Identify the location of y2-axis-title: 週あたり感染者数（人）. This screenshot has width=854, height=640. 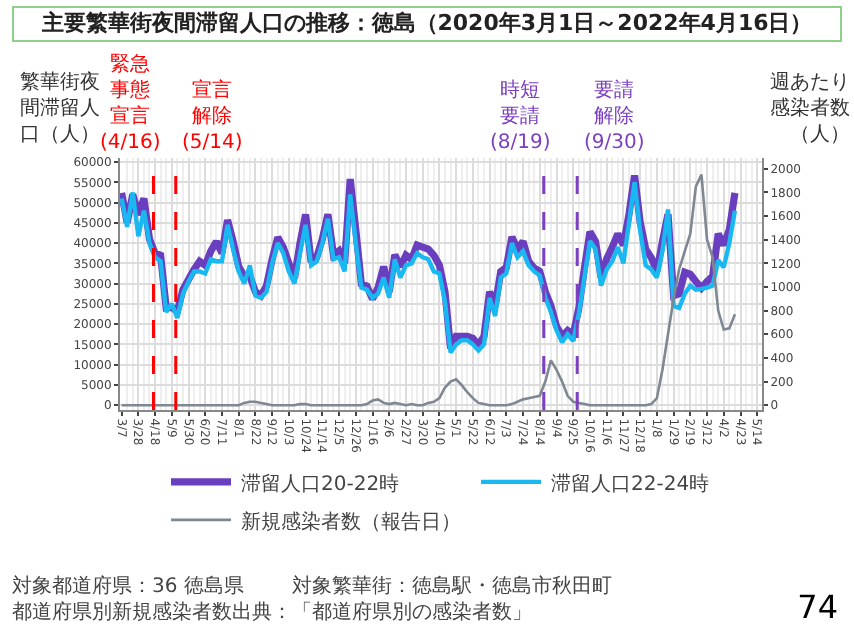
(810, 109).